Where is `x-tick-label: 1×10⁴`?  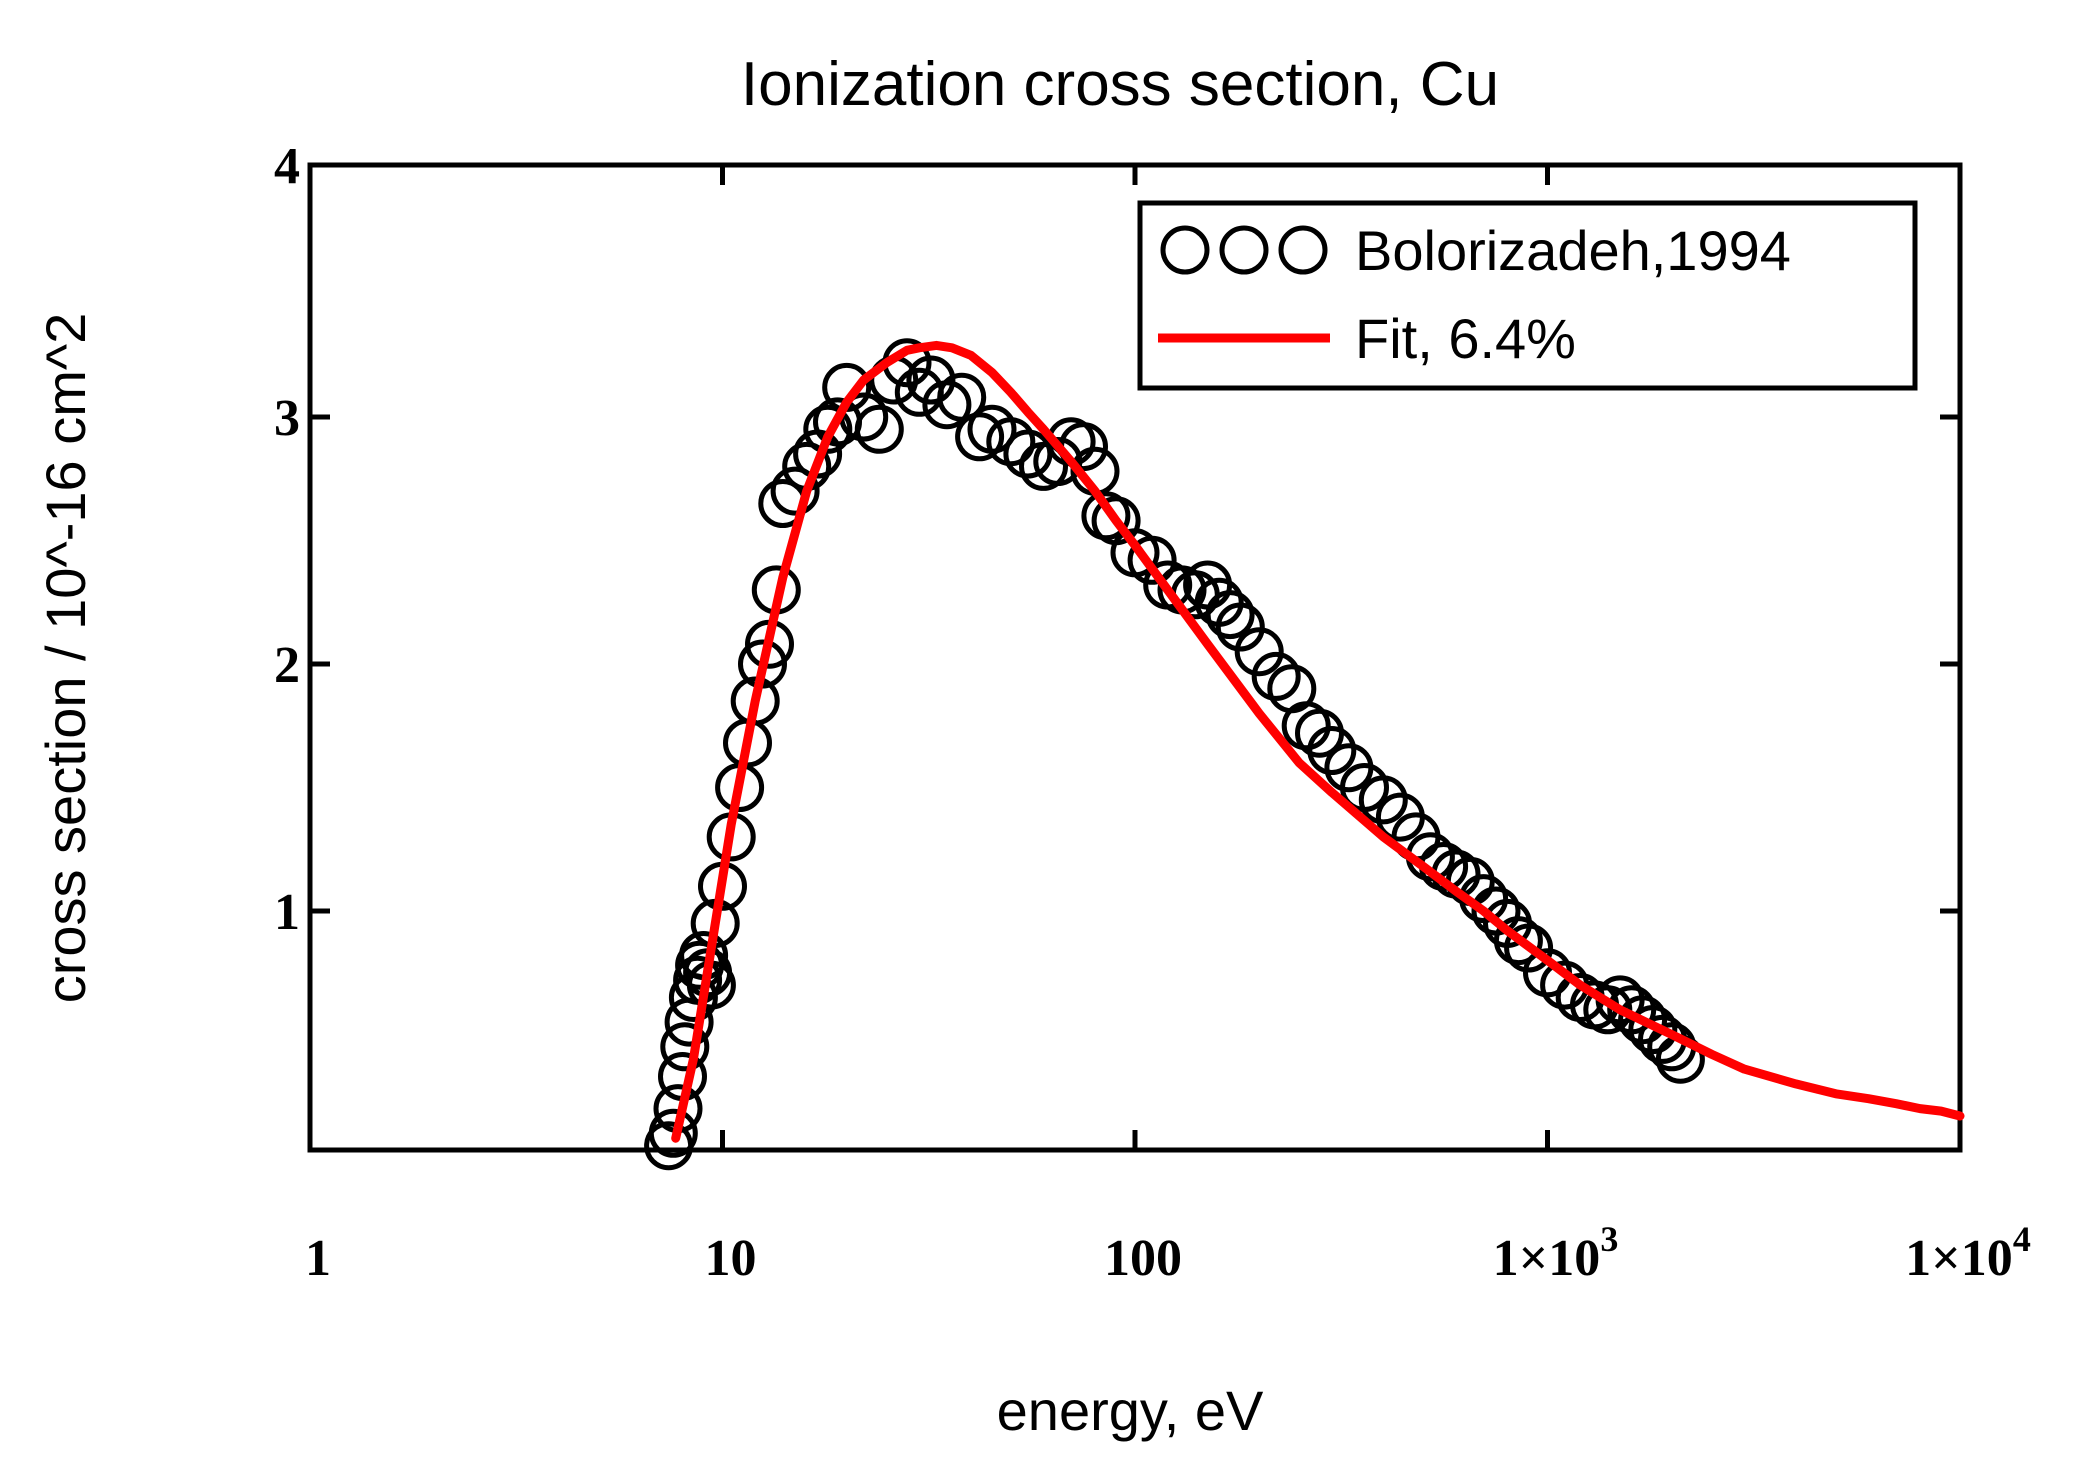
x-tick-label: 1×10⁴ is located at coordinates (1968, 1253).